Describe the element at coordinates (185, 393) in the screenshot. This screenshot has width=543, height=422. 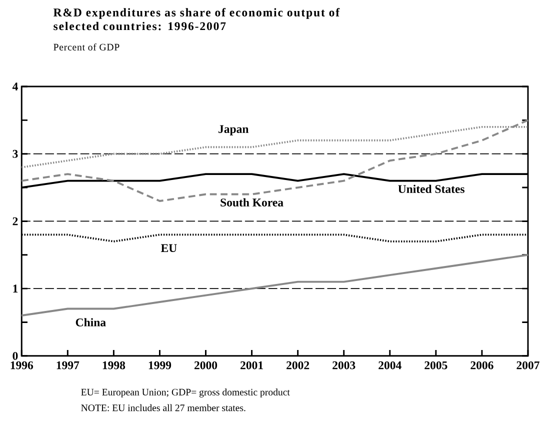
I see `text: EU= European Union; GDP= gross domestic product` at that location.